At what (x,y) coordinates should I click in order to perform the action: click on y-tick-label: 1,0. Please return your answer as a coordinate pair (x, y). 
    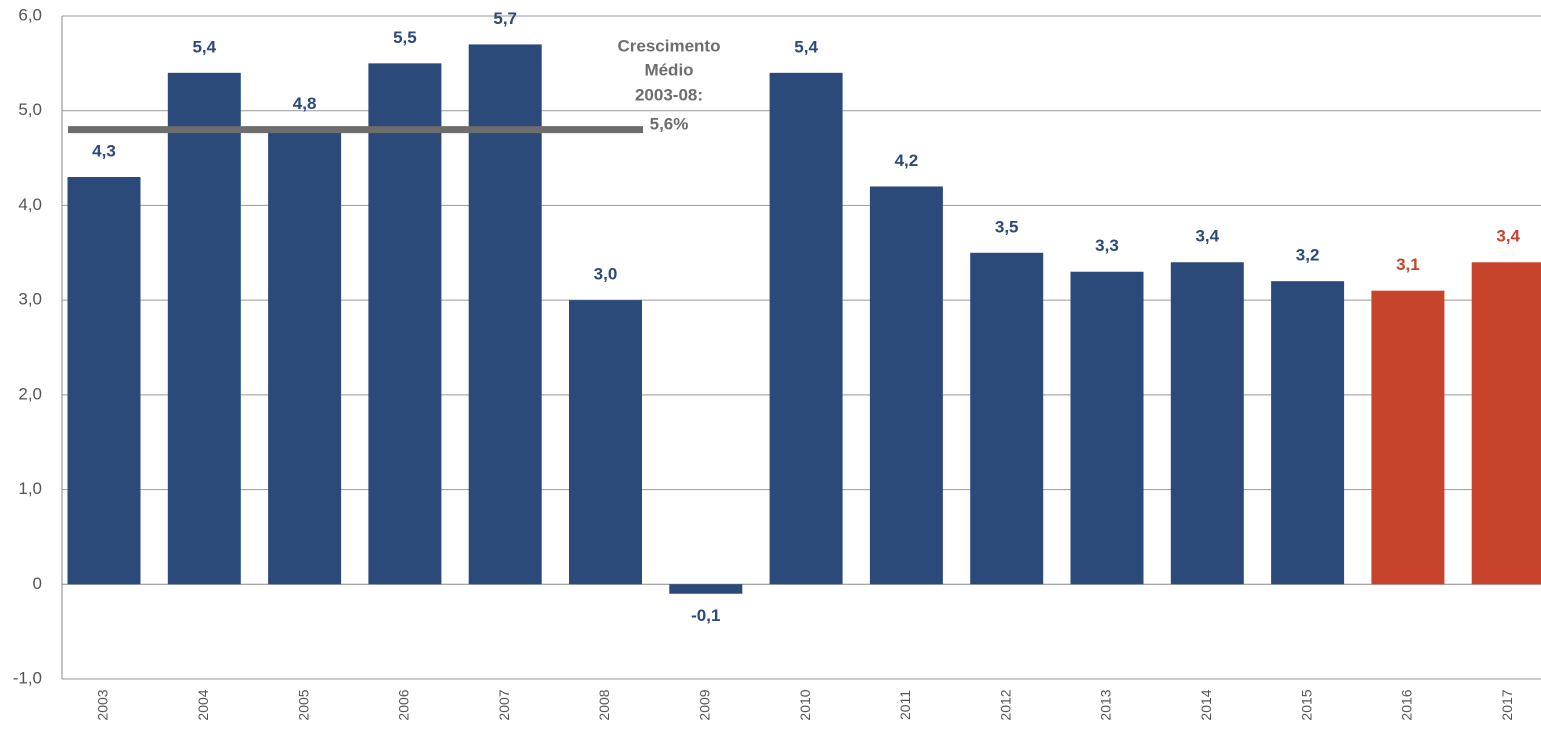
    Looking at the image, I should click on (30, 488).